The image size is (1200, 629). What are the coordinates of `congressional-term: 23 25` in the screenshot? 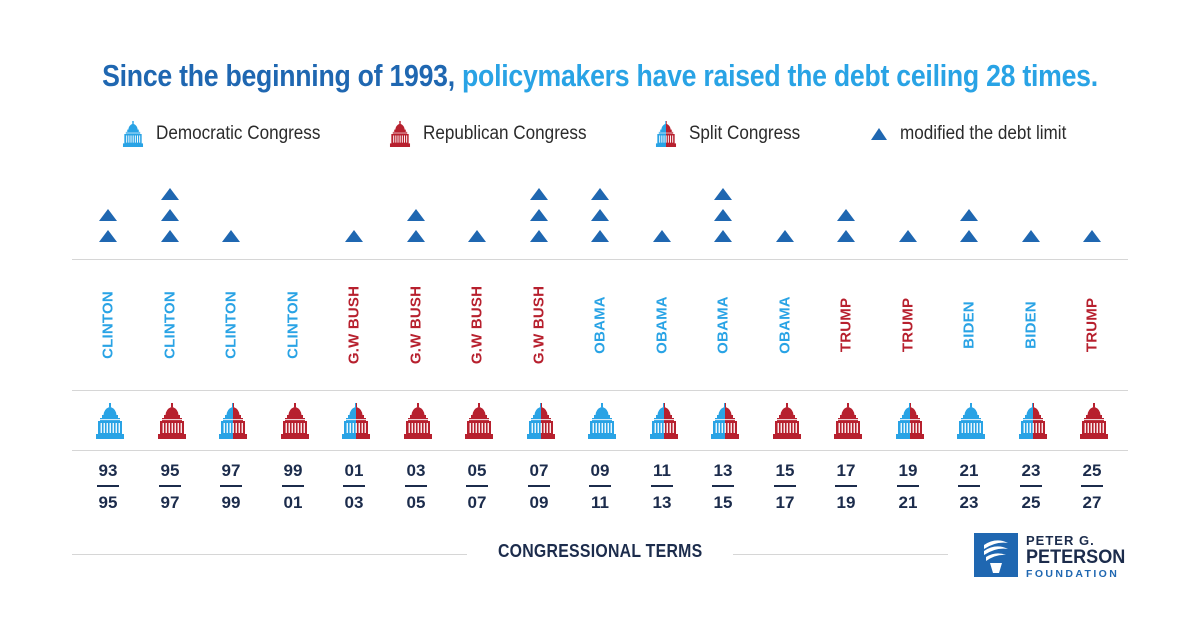 It's located at (1031, 487).